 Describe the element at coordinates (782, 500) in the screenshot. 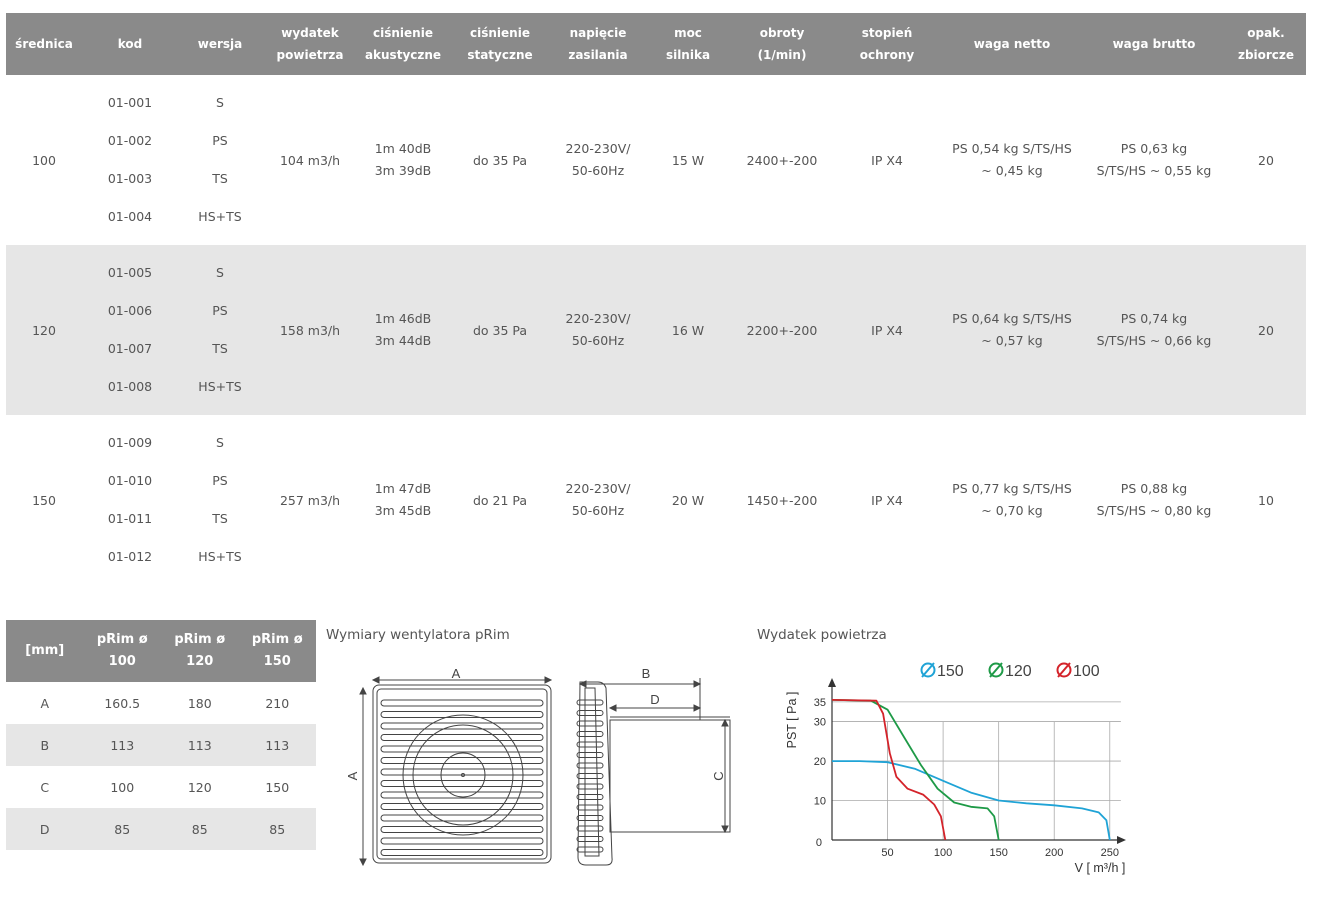

I see `spec-cell-obroty: 1450+-200` at that location.